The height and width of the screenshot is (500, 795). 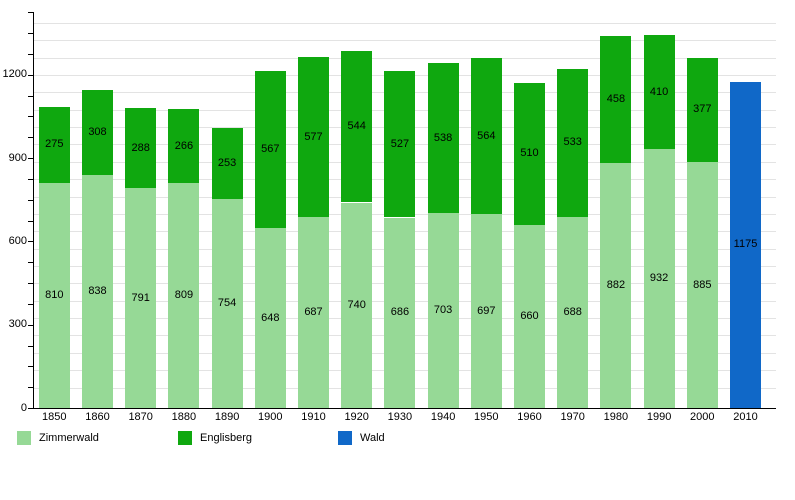 I want to click on bar-segment-zimmerwald-1960, so click(x=529, y=316).